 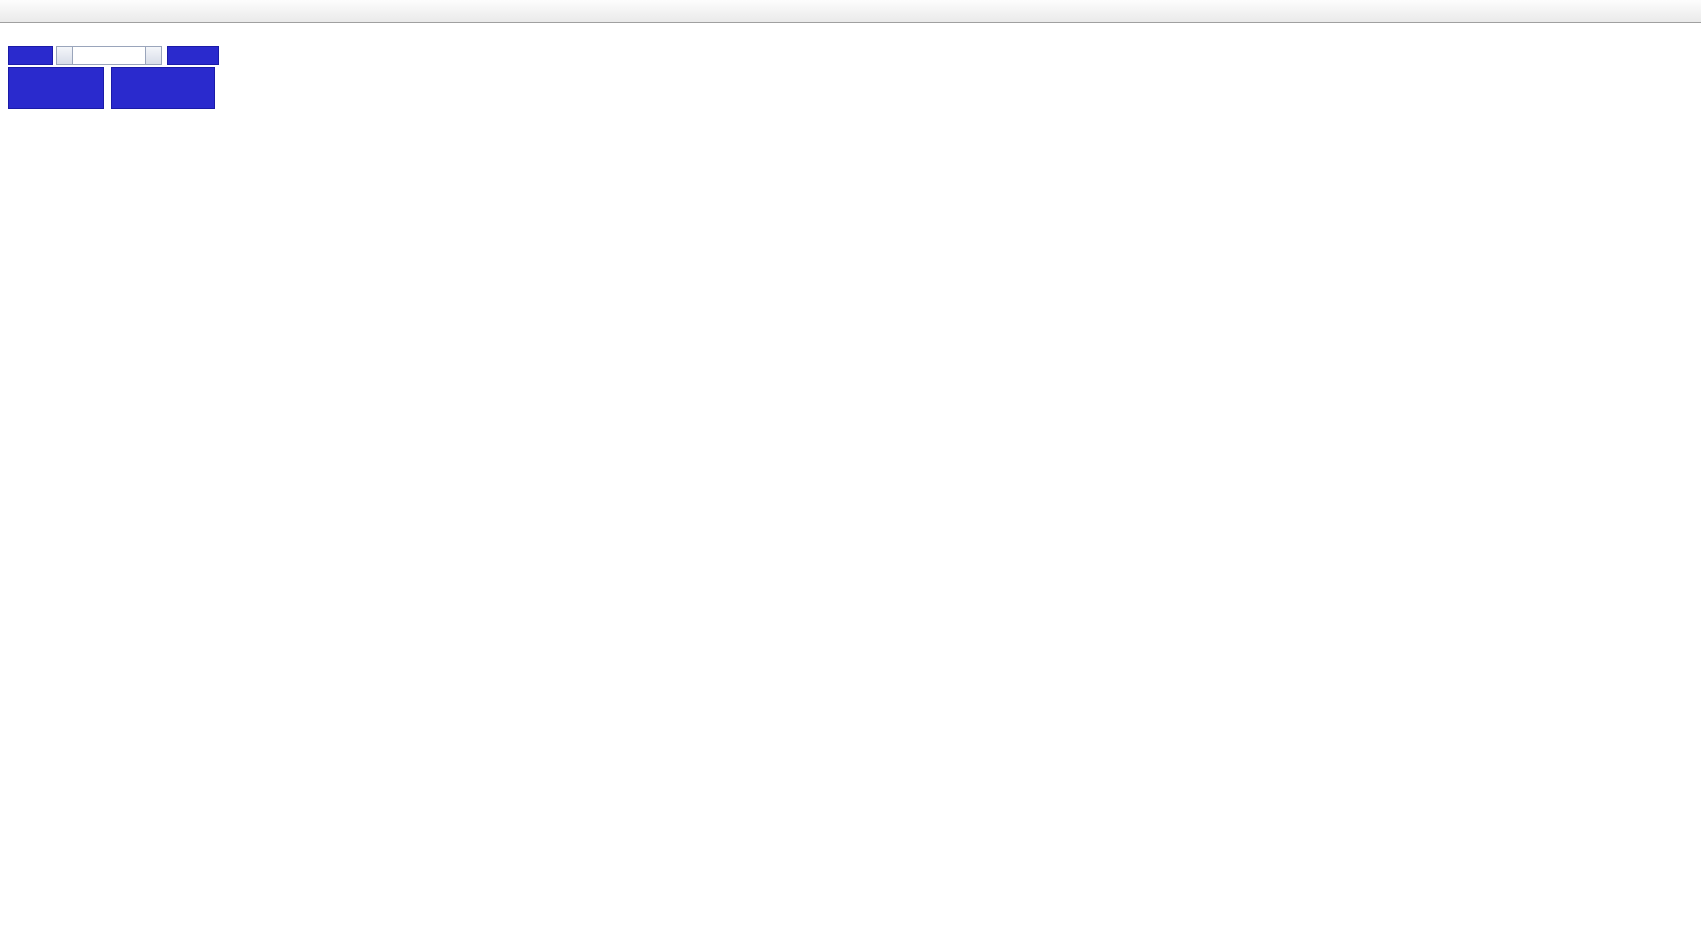 I want to click on buy-button, so click(x=193, y=55).